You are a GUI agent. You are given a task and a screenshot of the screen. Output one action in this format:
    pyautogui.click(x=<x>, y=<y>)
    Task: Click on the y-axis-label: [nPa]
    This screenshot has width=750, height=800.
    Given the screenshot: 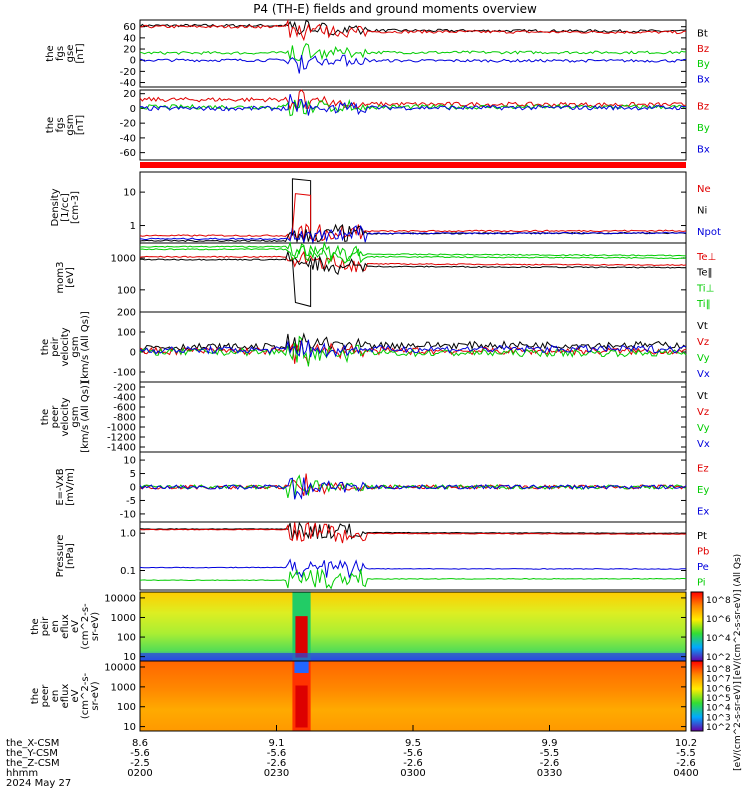 What is the action you would take?
    pyautogui.click(x=70, y=556)
    